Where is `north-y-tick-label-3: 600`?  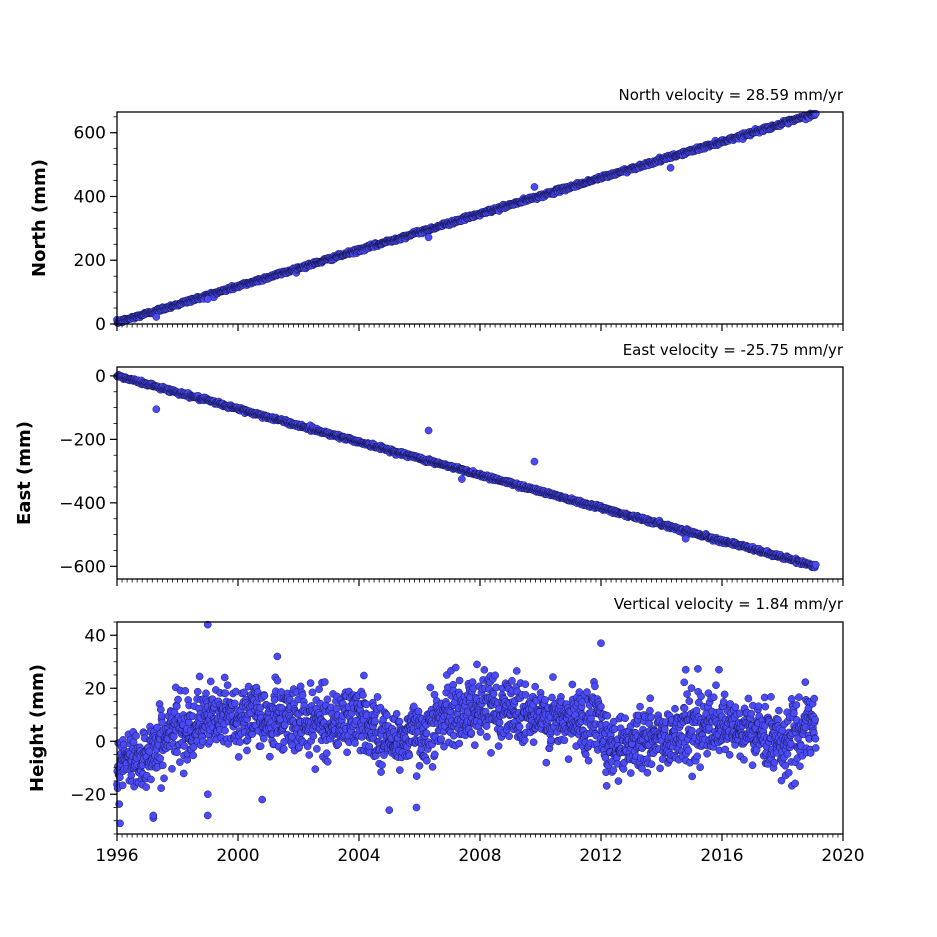 north-y-tick-label-3: 600 is located at coordinates (90, 134).